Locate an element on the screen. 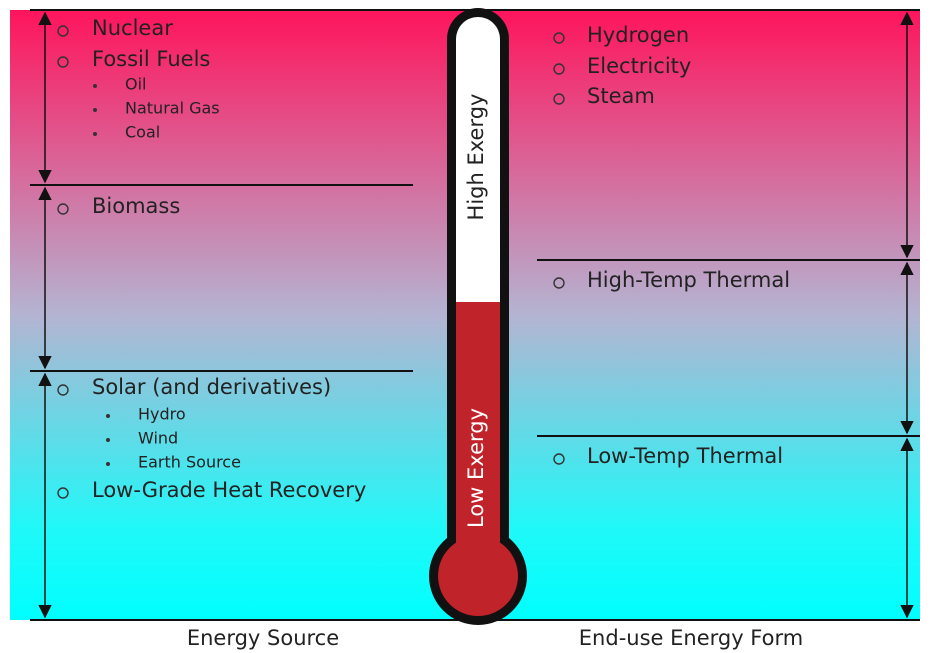  thermometer: High Exergy Low Exergy is located at coordinates (478, 316).